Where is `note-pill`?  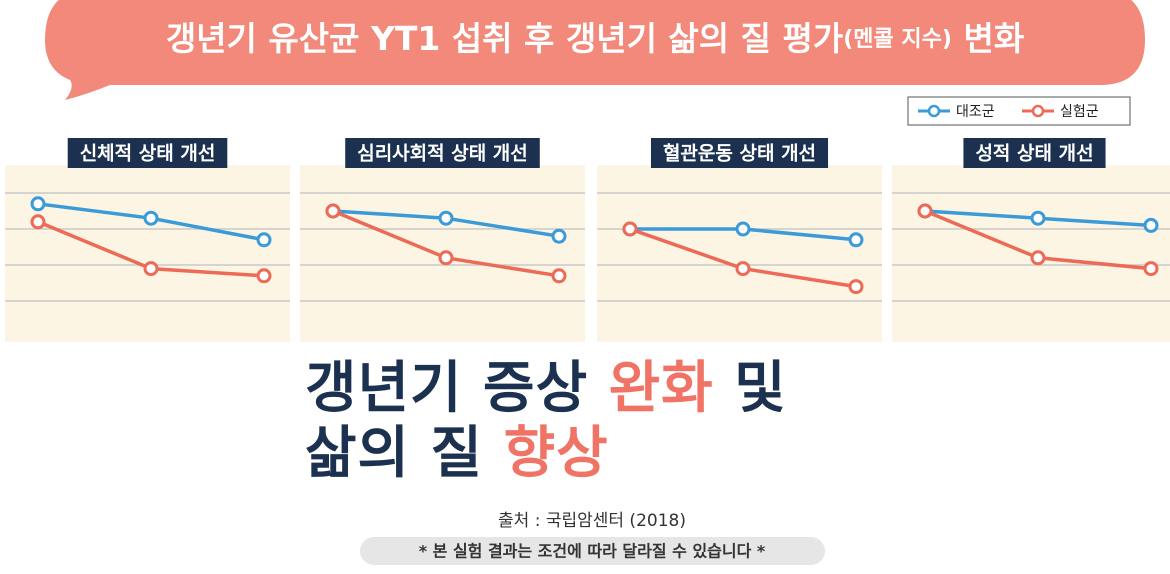
note-pill is located at coordinates (592, 551).